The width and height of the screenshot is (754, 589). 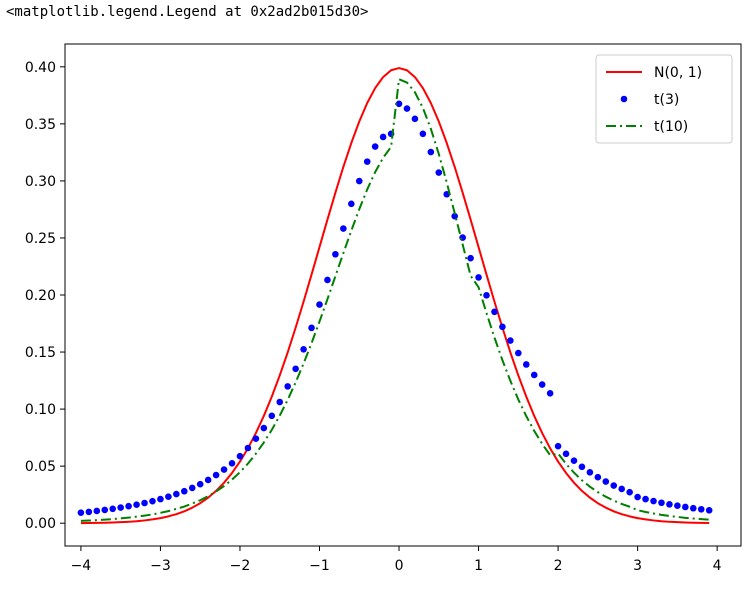 I want to click on legend-label: N(0, 1), so click(x=678, y=73).